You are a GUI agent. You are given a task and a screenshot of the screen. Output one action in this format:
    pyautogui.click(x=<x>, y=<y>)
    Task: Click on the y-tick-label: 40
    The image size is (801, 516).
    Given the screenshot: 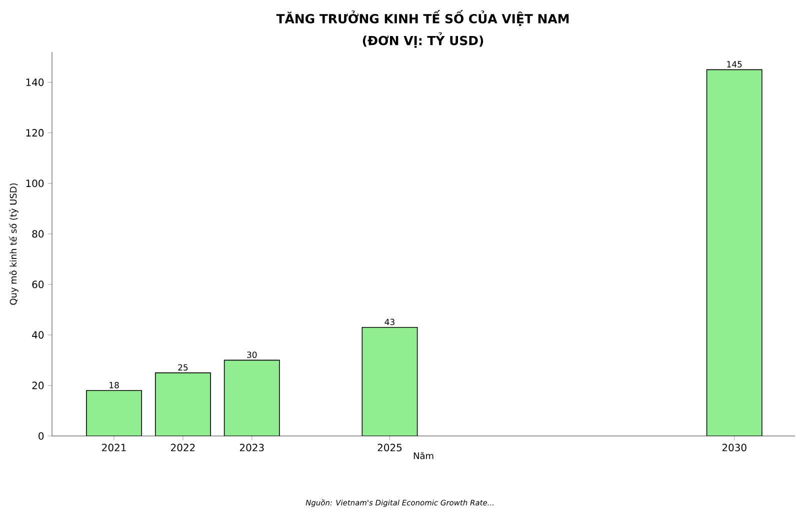 What is the action you would take?
    pyautogui.click(x=38, y=335)
    